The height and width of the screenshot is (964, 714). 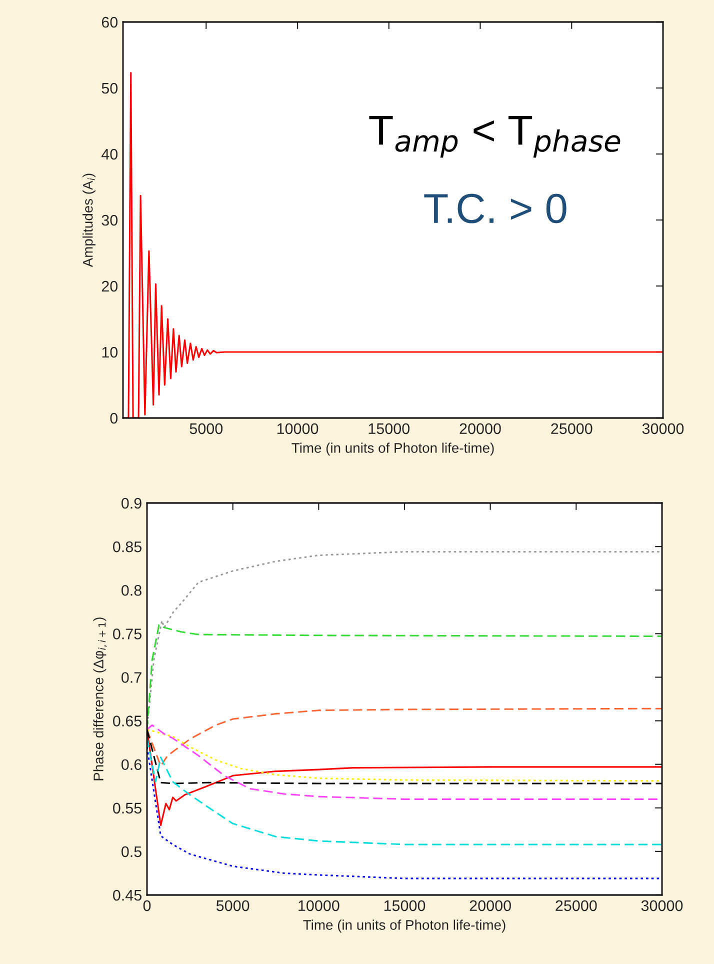 What do you see at coordinates (100, 699) in the screenshot?
I see `y-axis-title: Phase difference (Δφ$_{i,i+1}$)` at bounding box center [100, 699].